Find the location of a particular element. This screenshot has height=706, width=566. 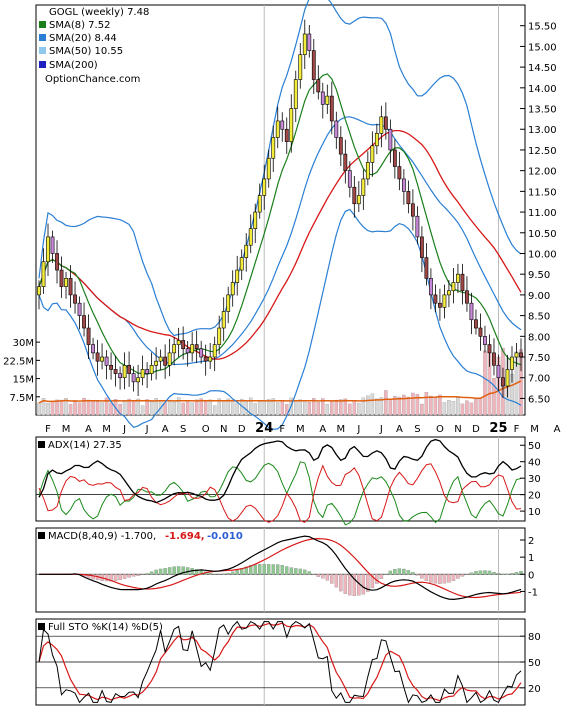

price-tick-label: 12.00 is located at coordinates (542, 172).